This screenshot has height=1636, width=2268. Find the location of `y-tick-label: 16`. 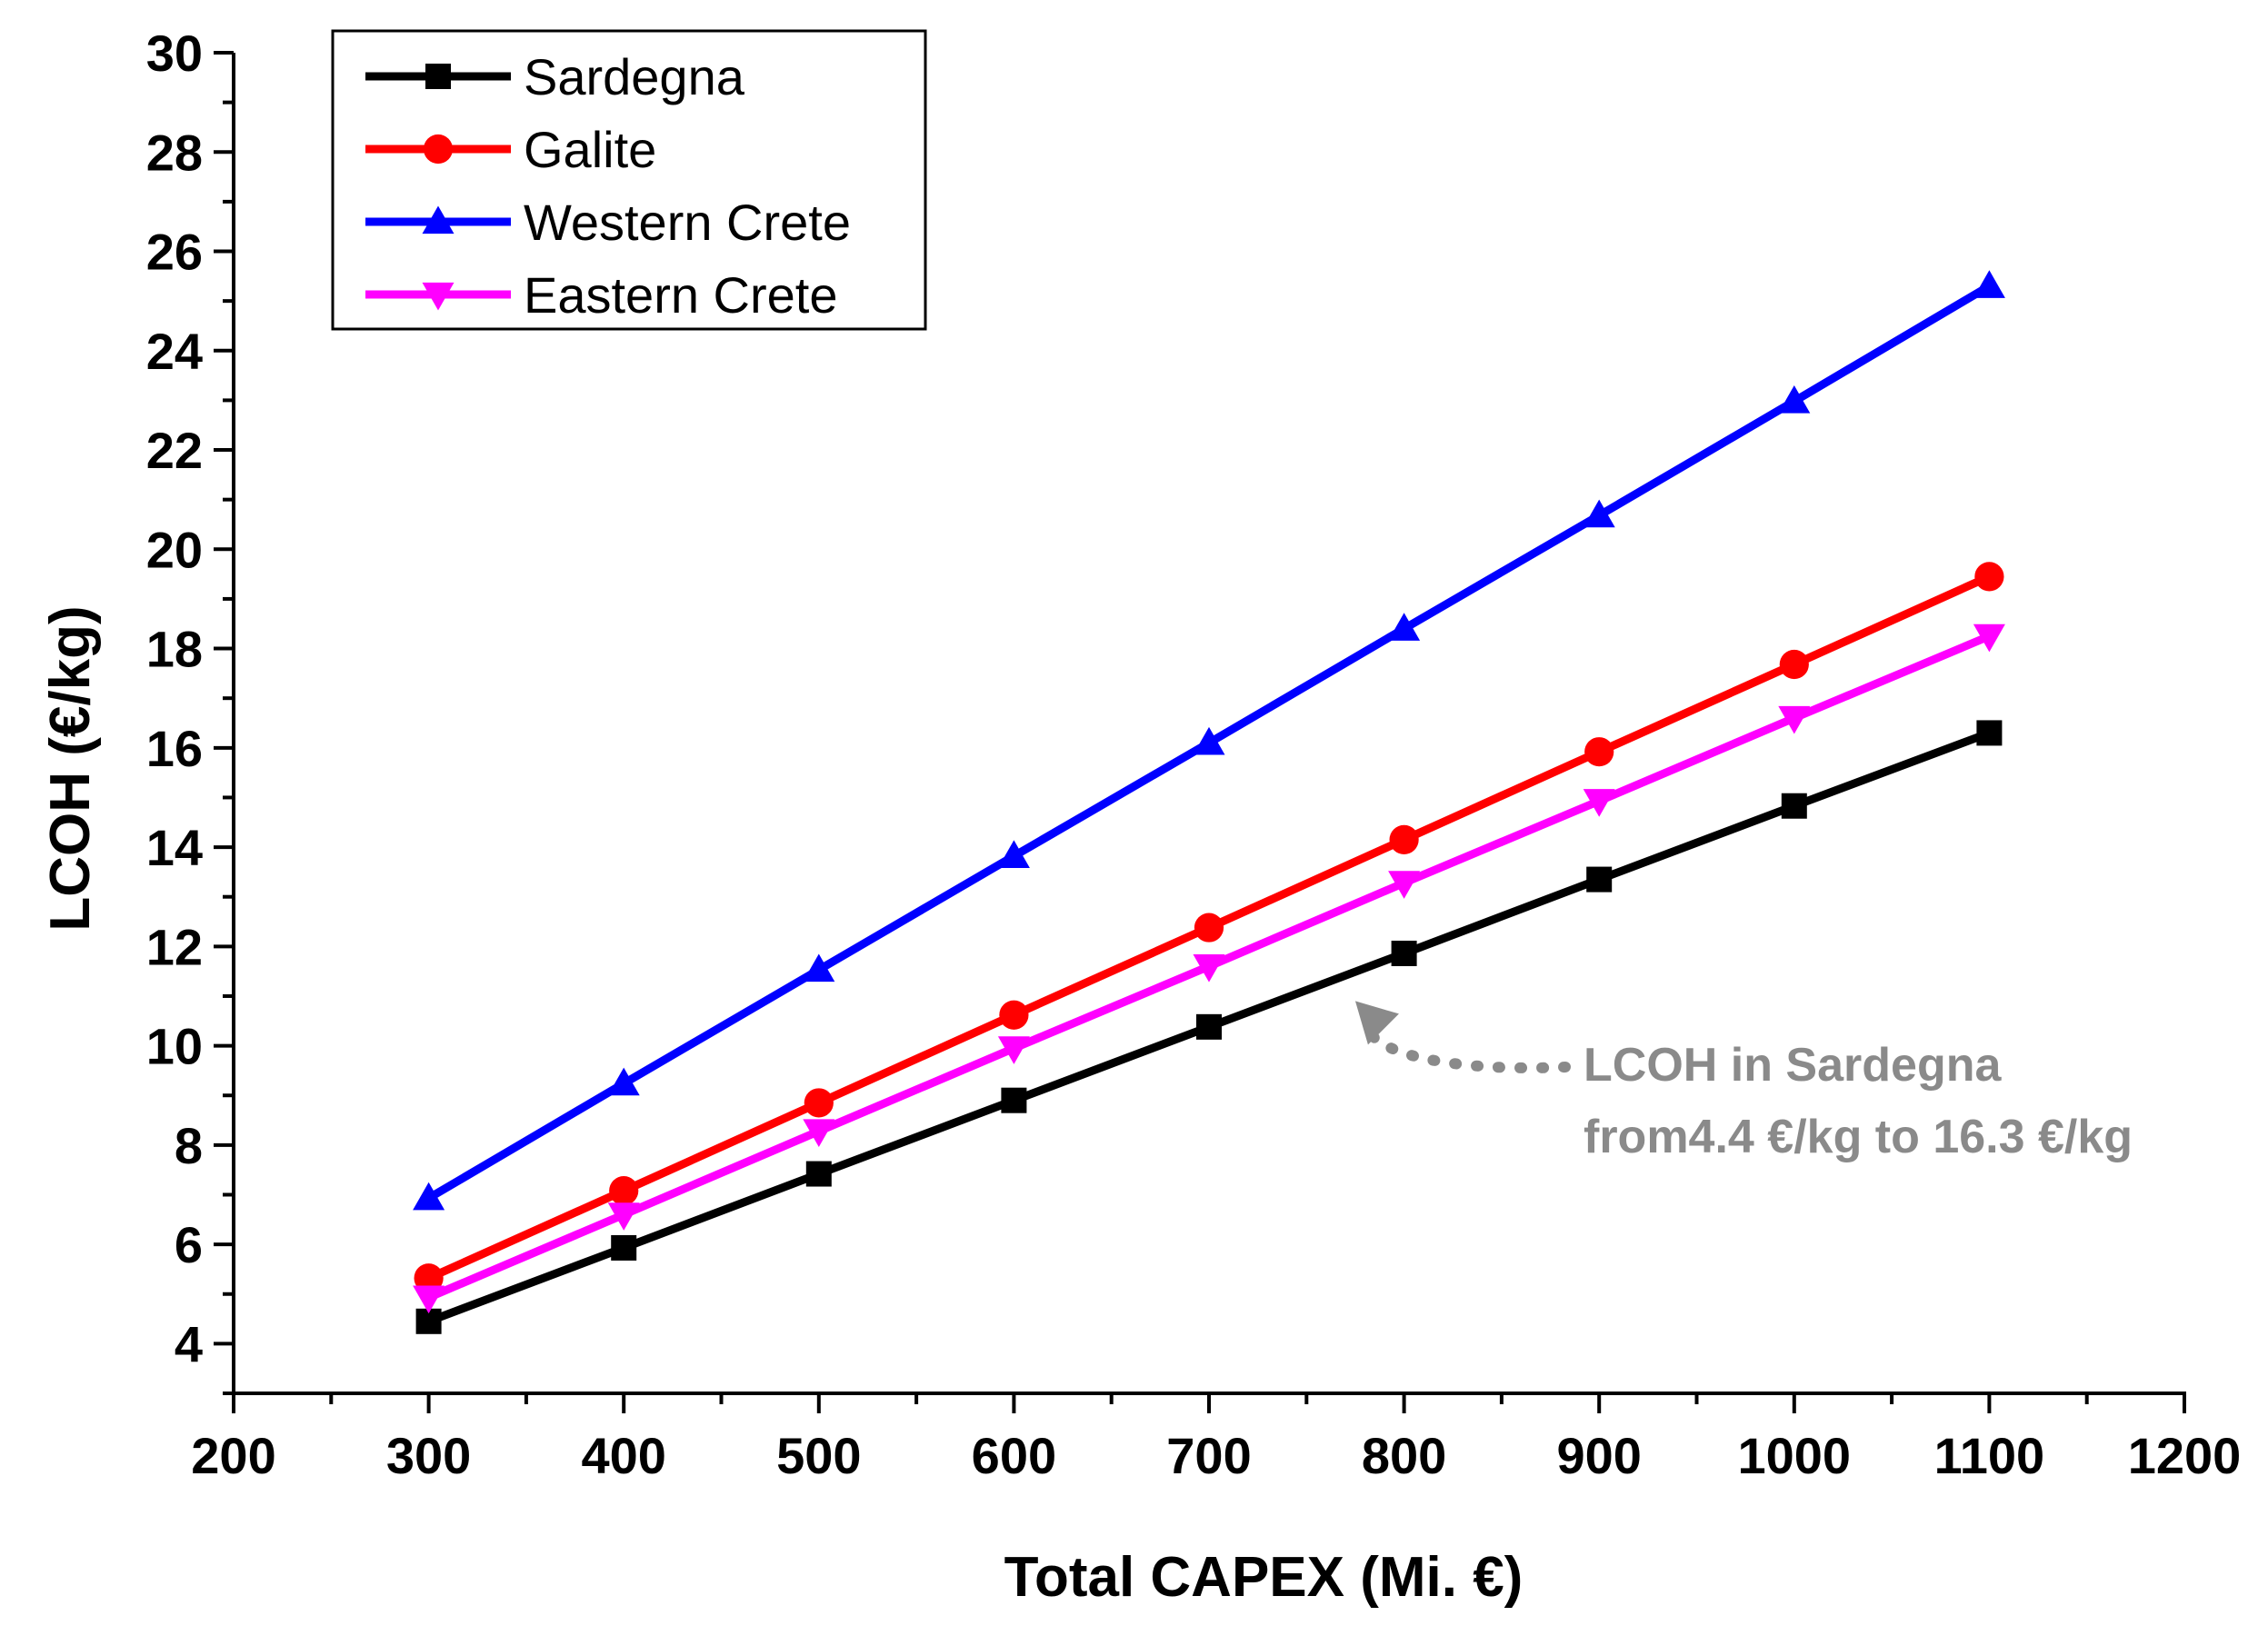

y-tick-label: 16 is located at coordinates (174, 748).